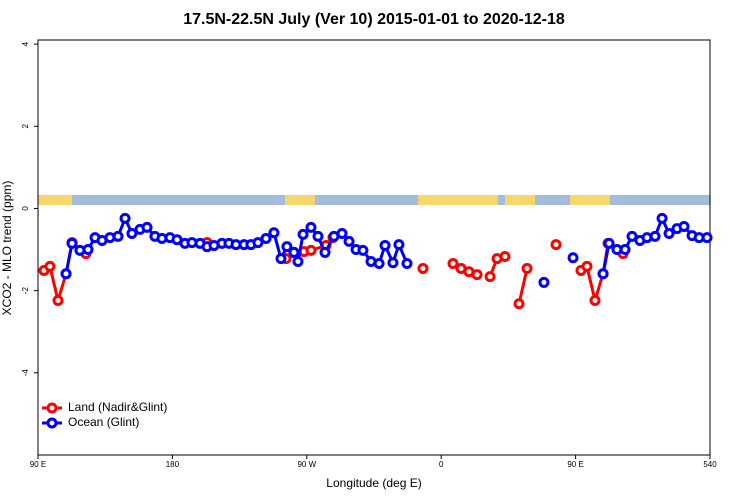 This screenshot has height=500, width=750. What do you see at coordinates (173, 464) in the screenshot?
I see `x-tick-label: 180` at bounding box center [173, 464].